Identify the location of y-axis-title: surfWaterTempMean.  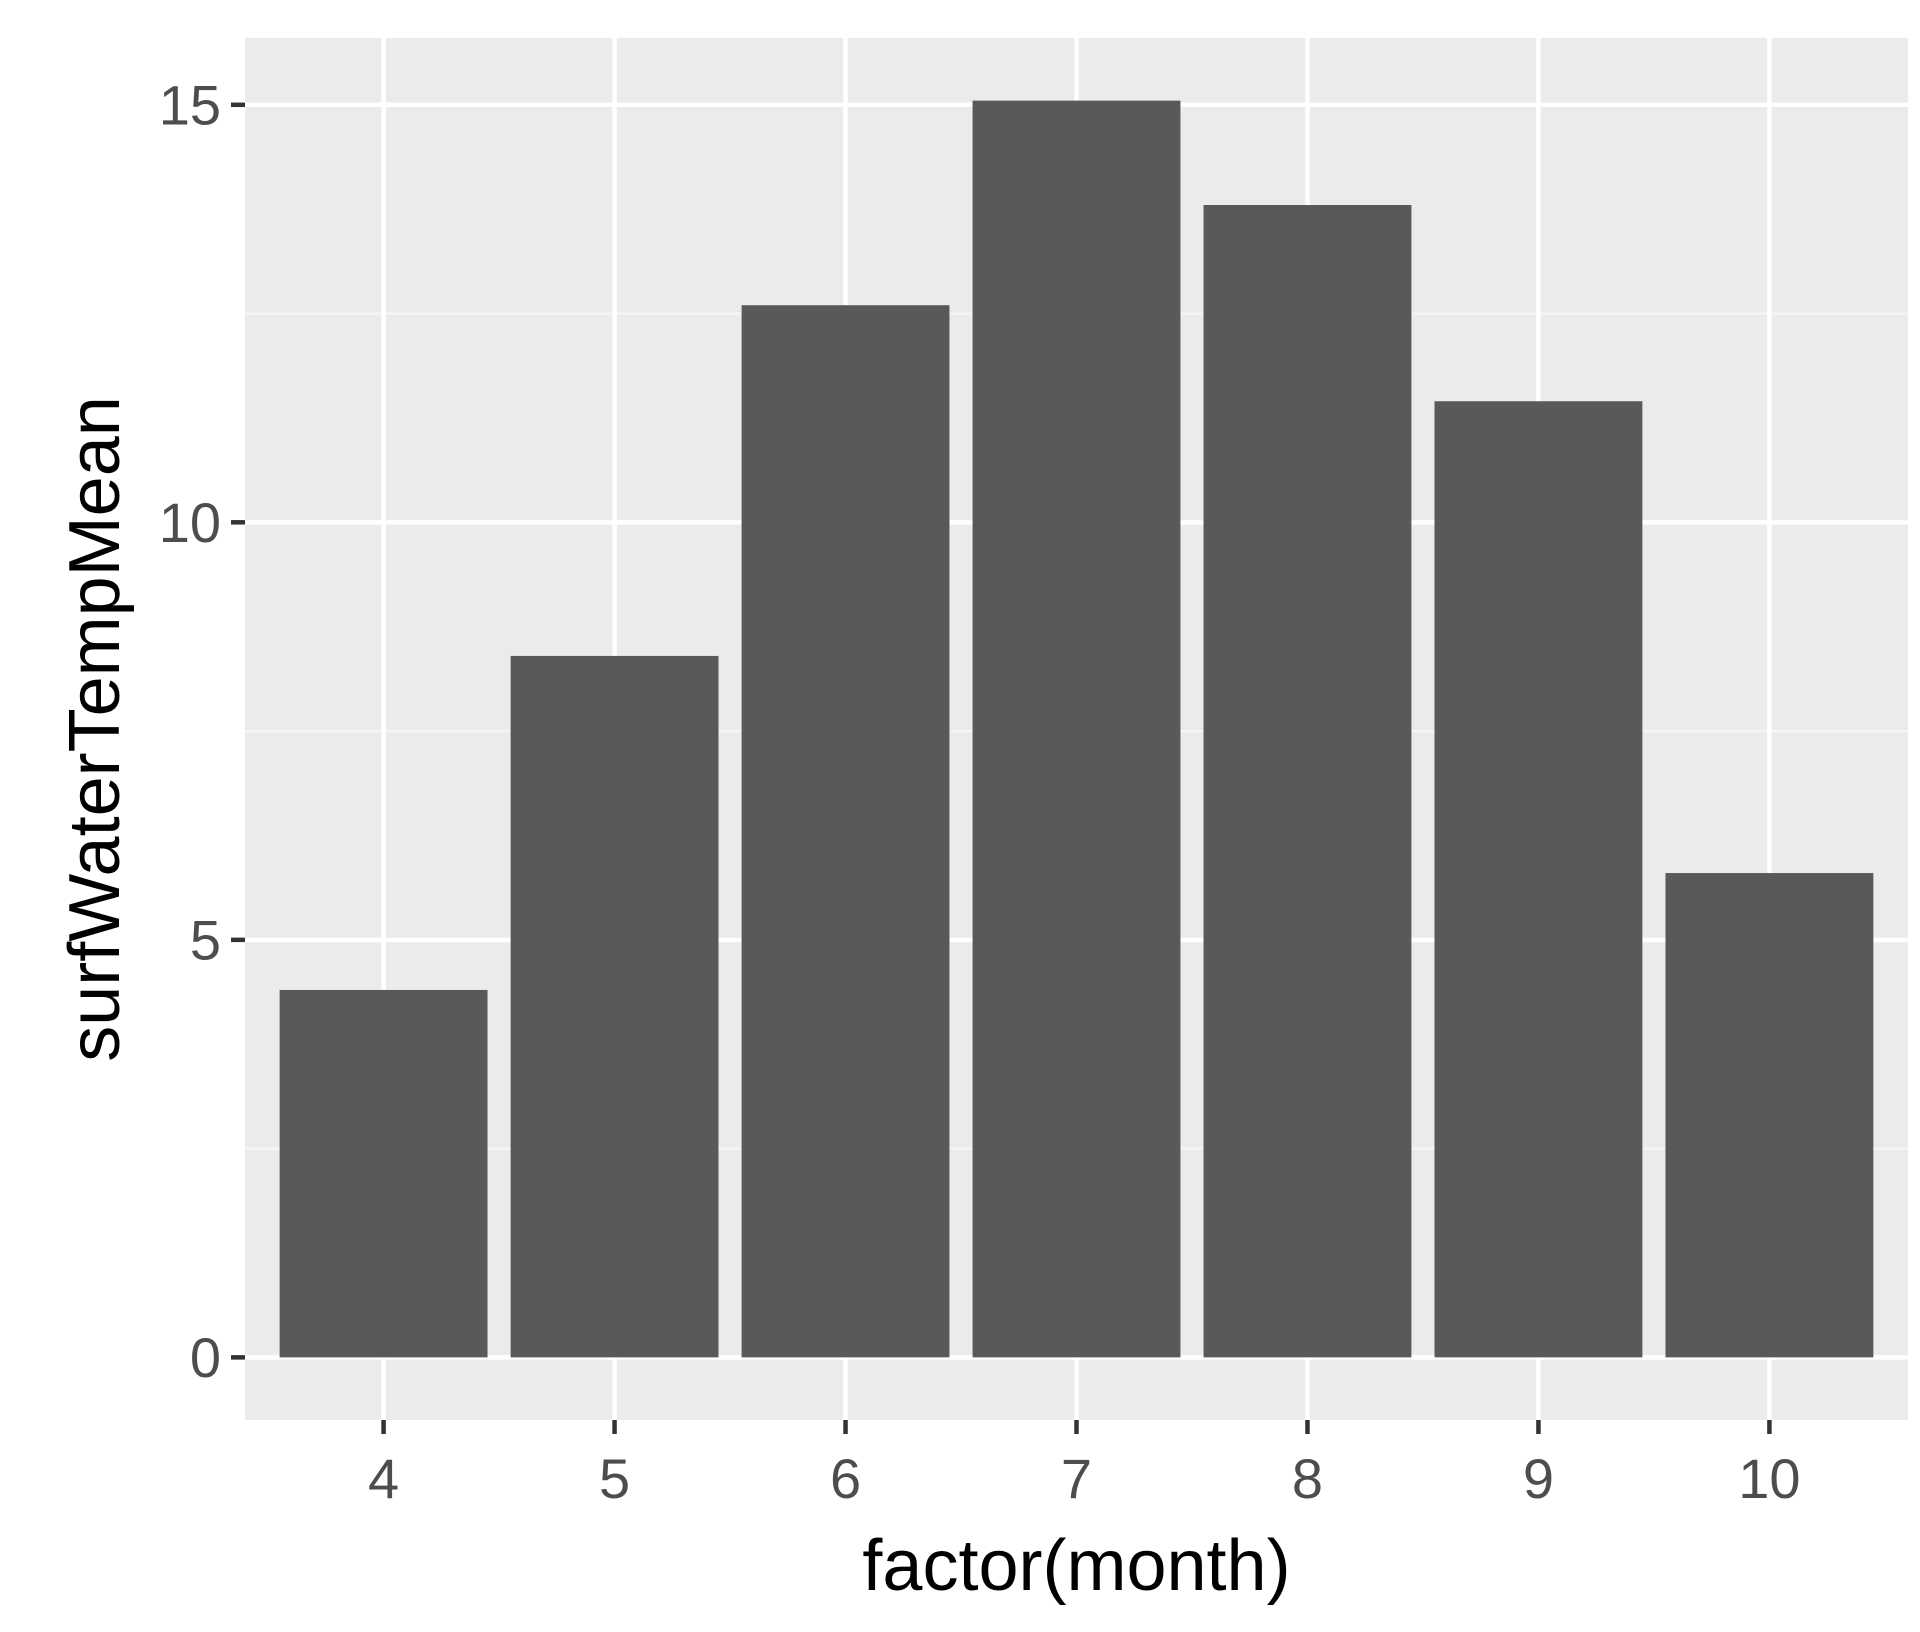
(95, 729).